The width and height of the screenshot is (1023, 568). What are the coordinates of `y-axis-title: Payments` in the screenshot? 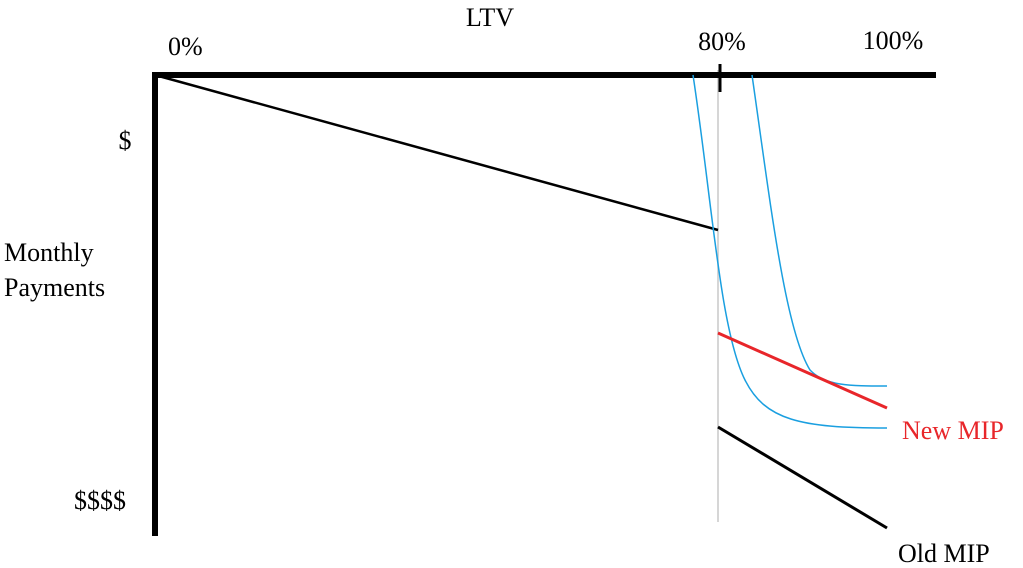 It's located at (54, 287).